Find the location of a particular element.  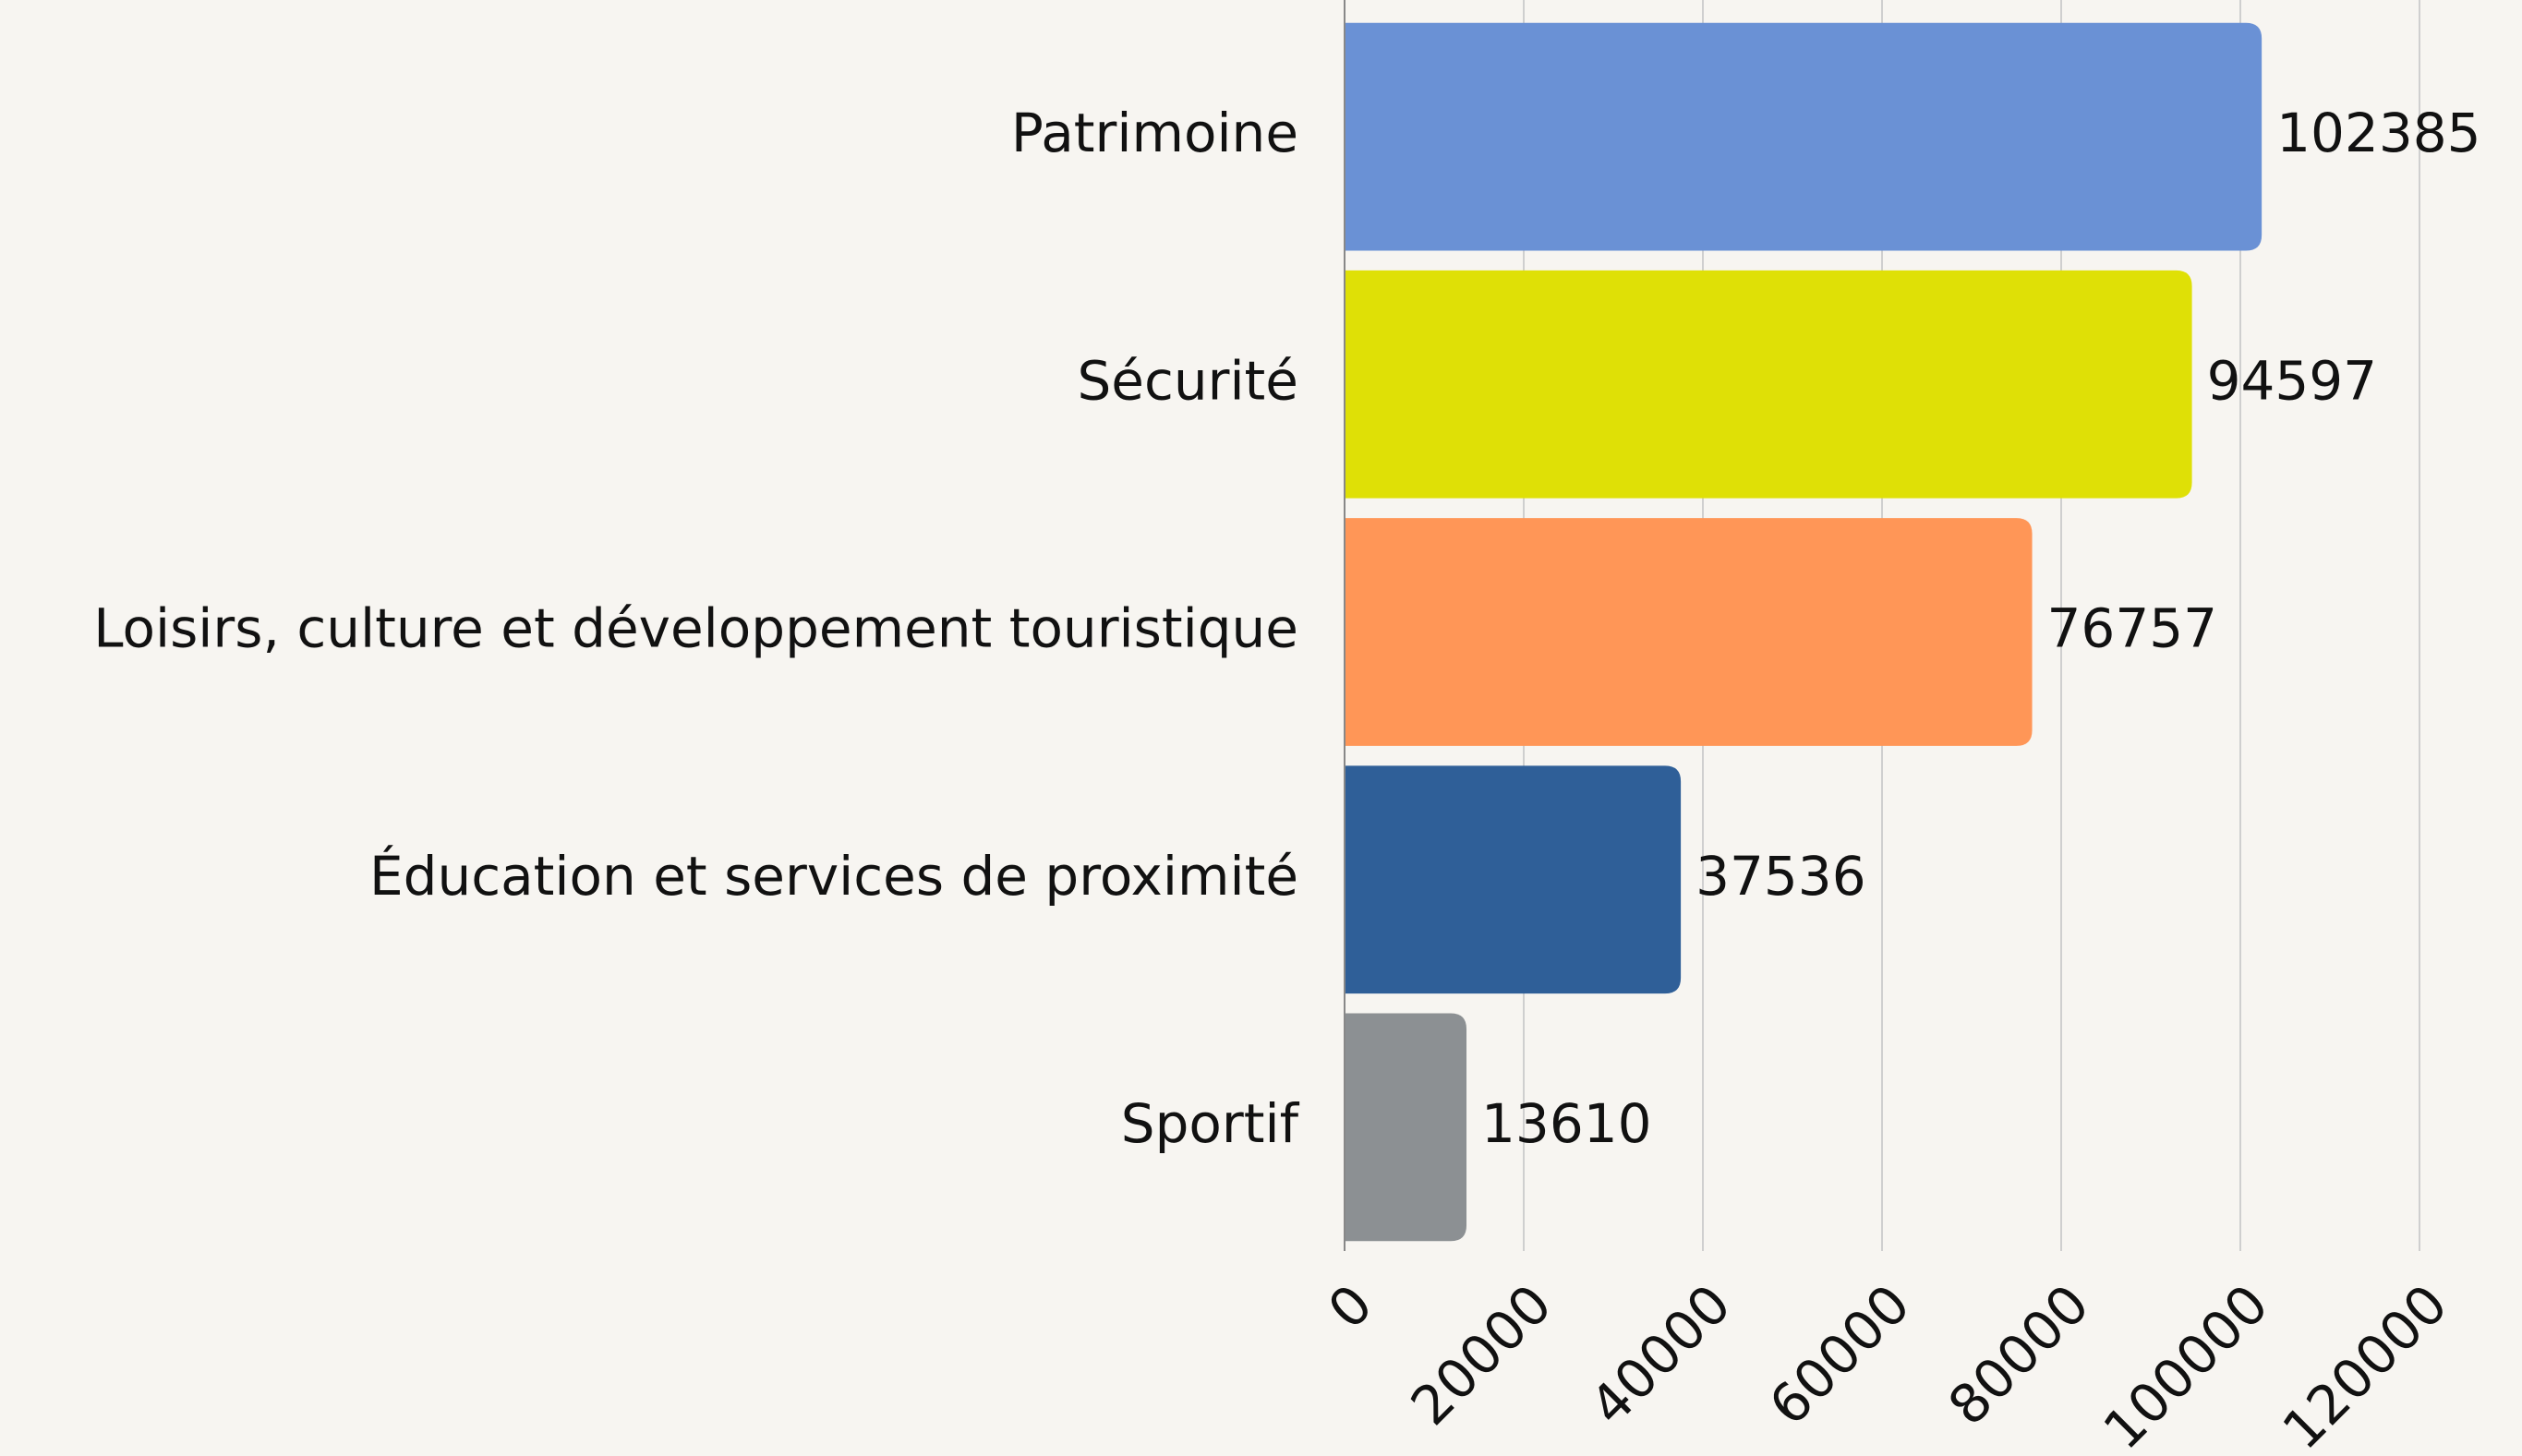

x-tick-label: 0 is located at coordinates (1350, 1306).